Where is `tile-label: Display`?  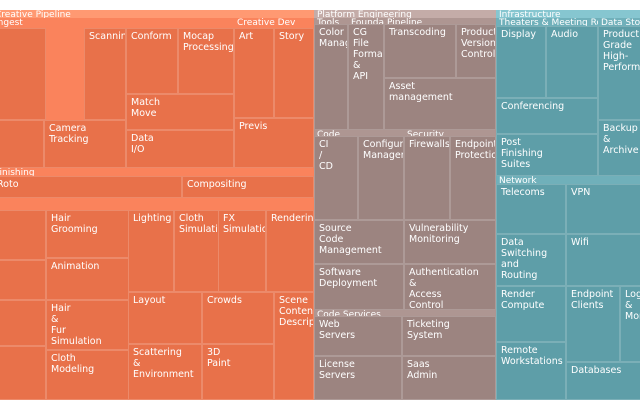 tile-label: Display is located at coordinates (519, 34).